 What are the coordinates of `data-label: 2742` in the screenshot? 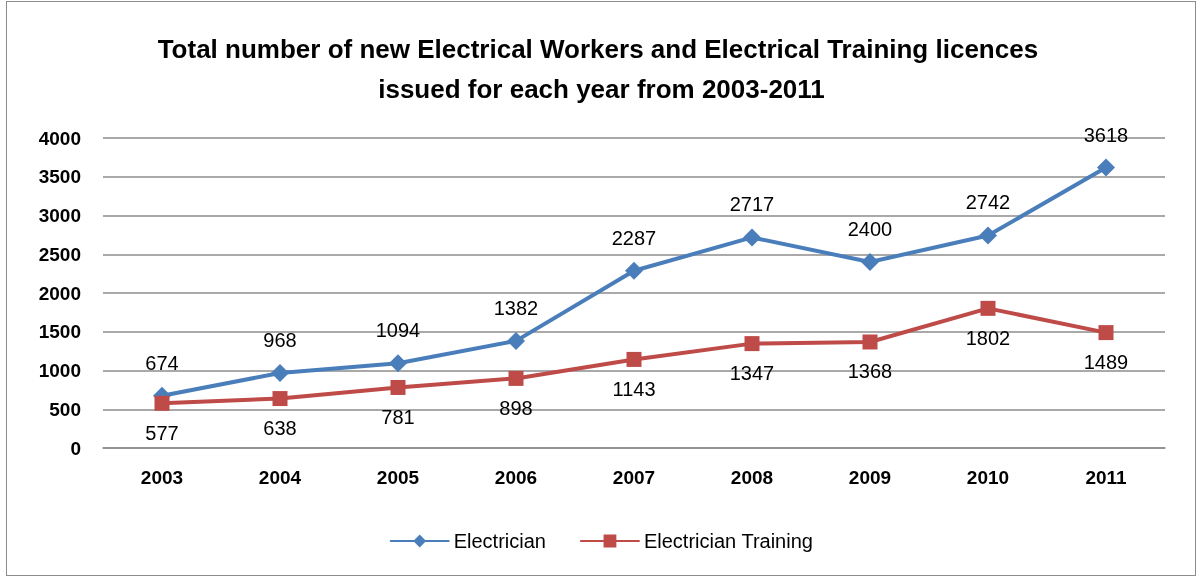 It's located at (988, 202).